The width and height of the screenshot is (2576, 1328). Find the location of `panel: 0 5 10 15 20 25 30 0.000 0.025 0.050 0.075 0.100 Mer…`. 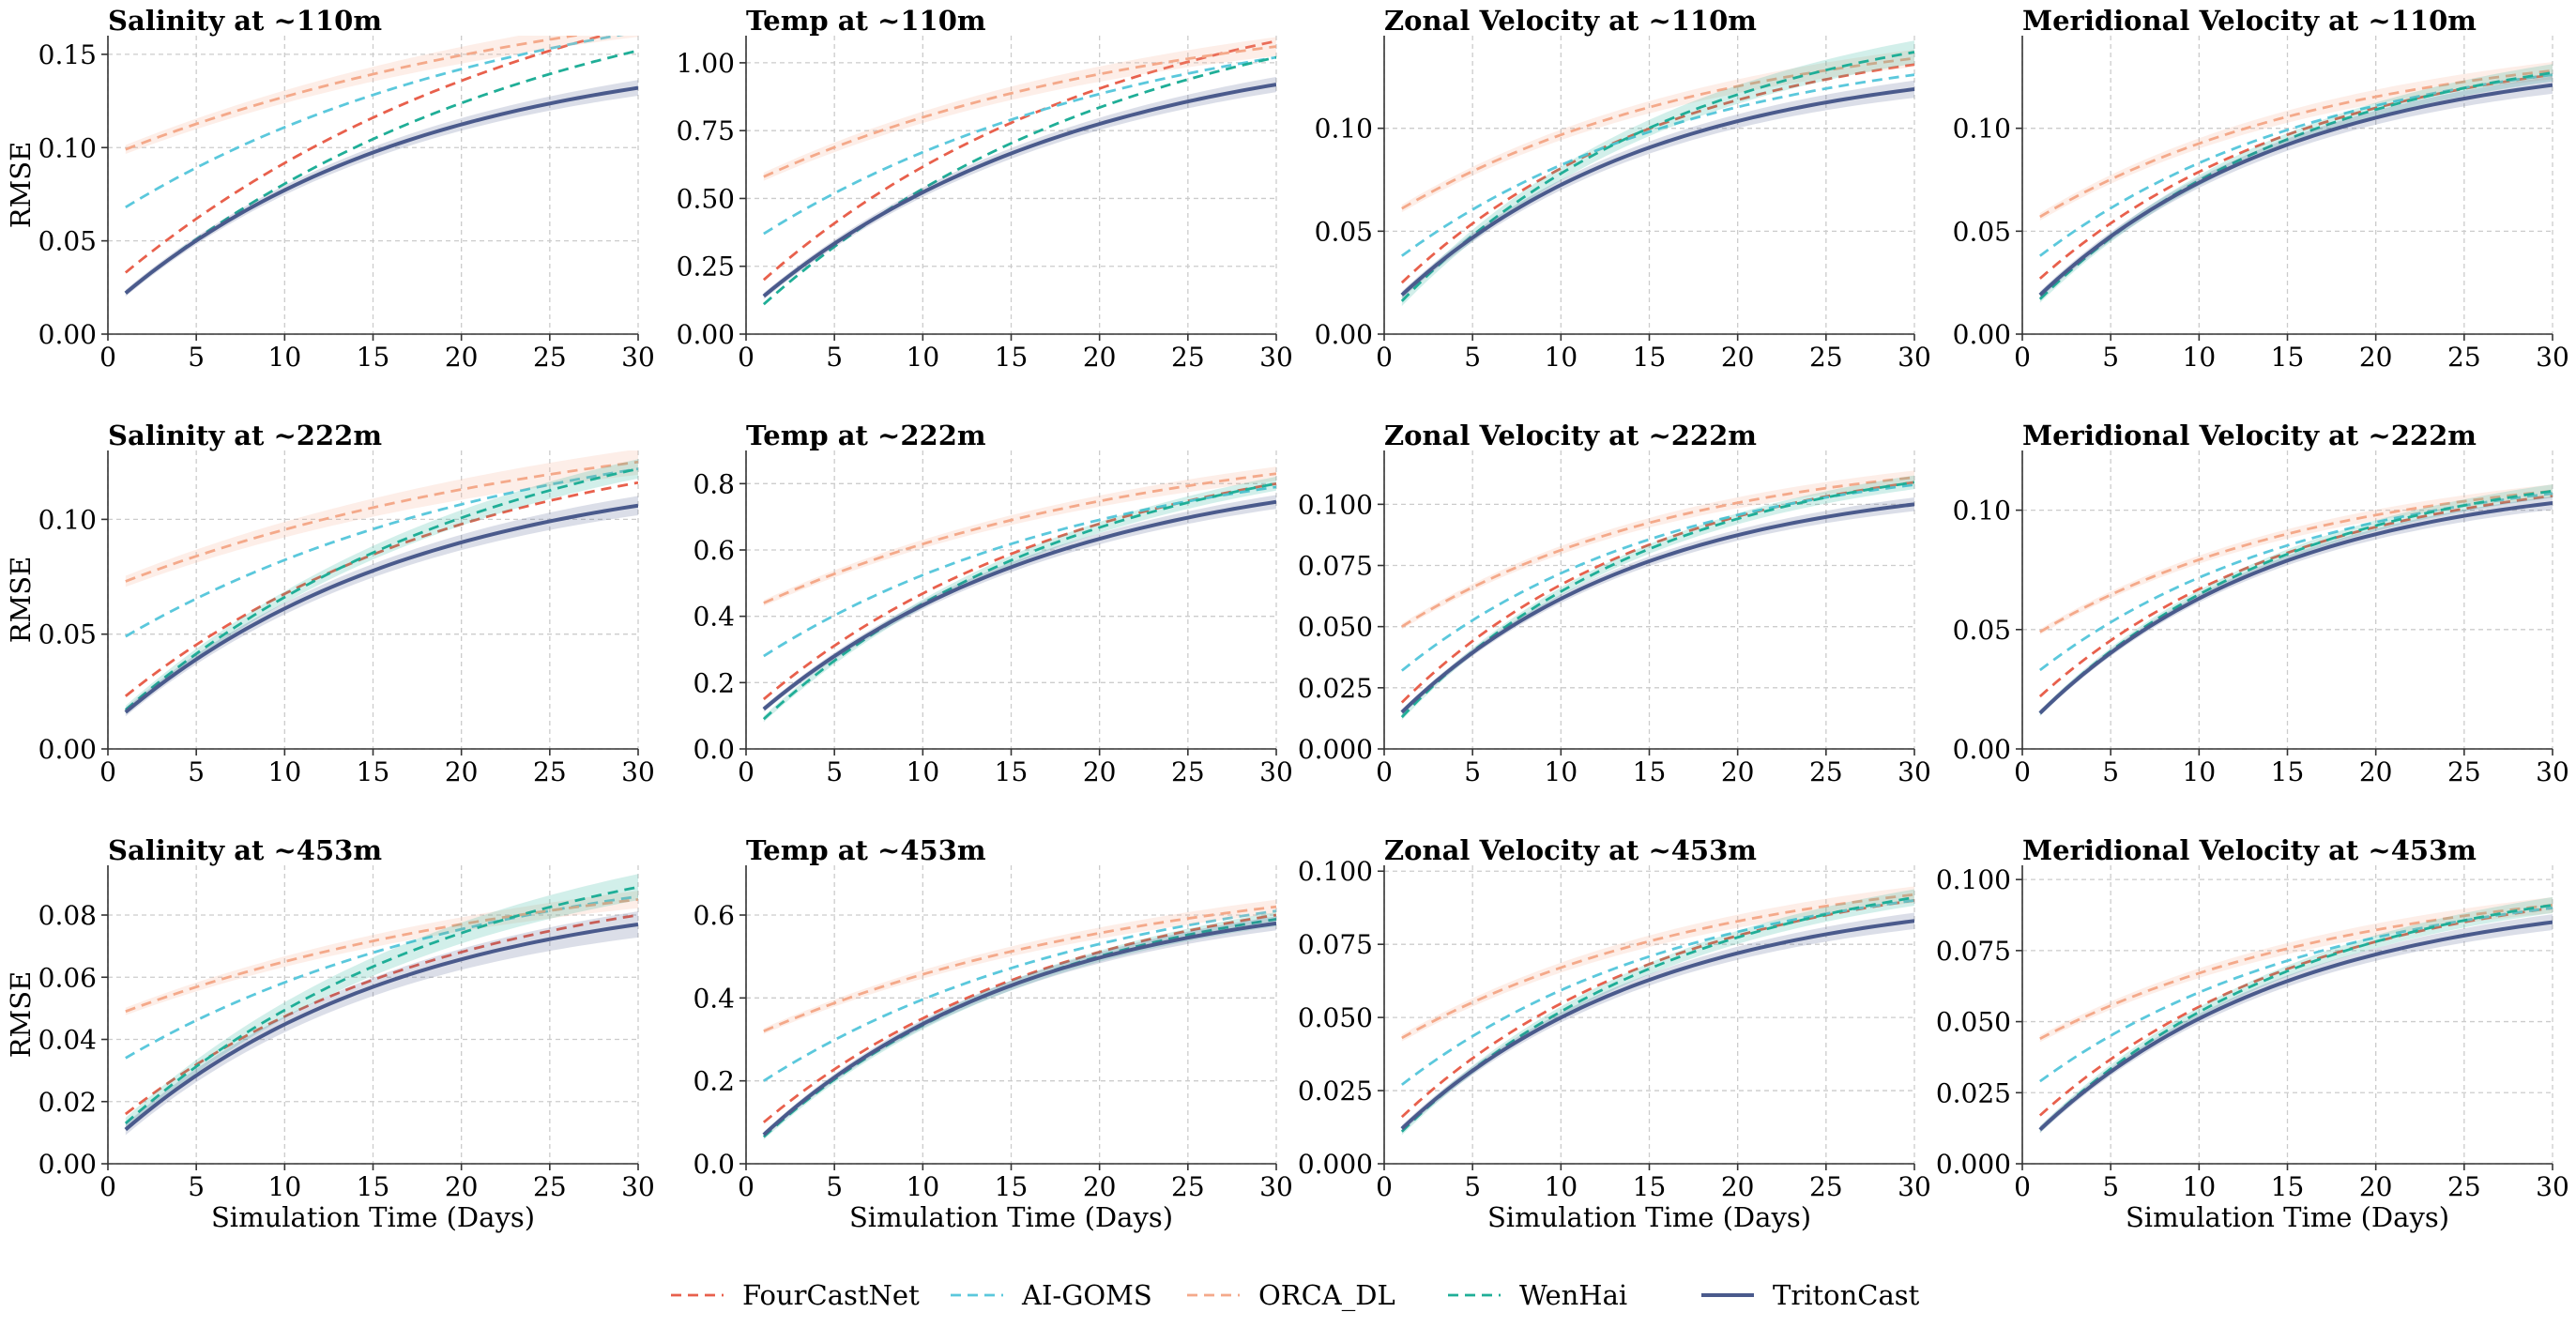

panel: 0 5 10 15 20 25 30 0.000 0.025 0.050 0.075 0.100 Mer… is located at coordinates (2252, 1033).